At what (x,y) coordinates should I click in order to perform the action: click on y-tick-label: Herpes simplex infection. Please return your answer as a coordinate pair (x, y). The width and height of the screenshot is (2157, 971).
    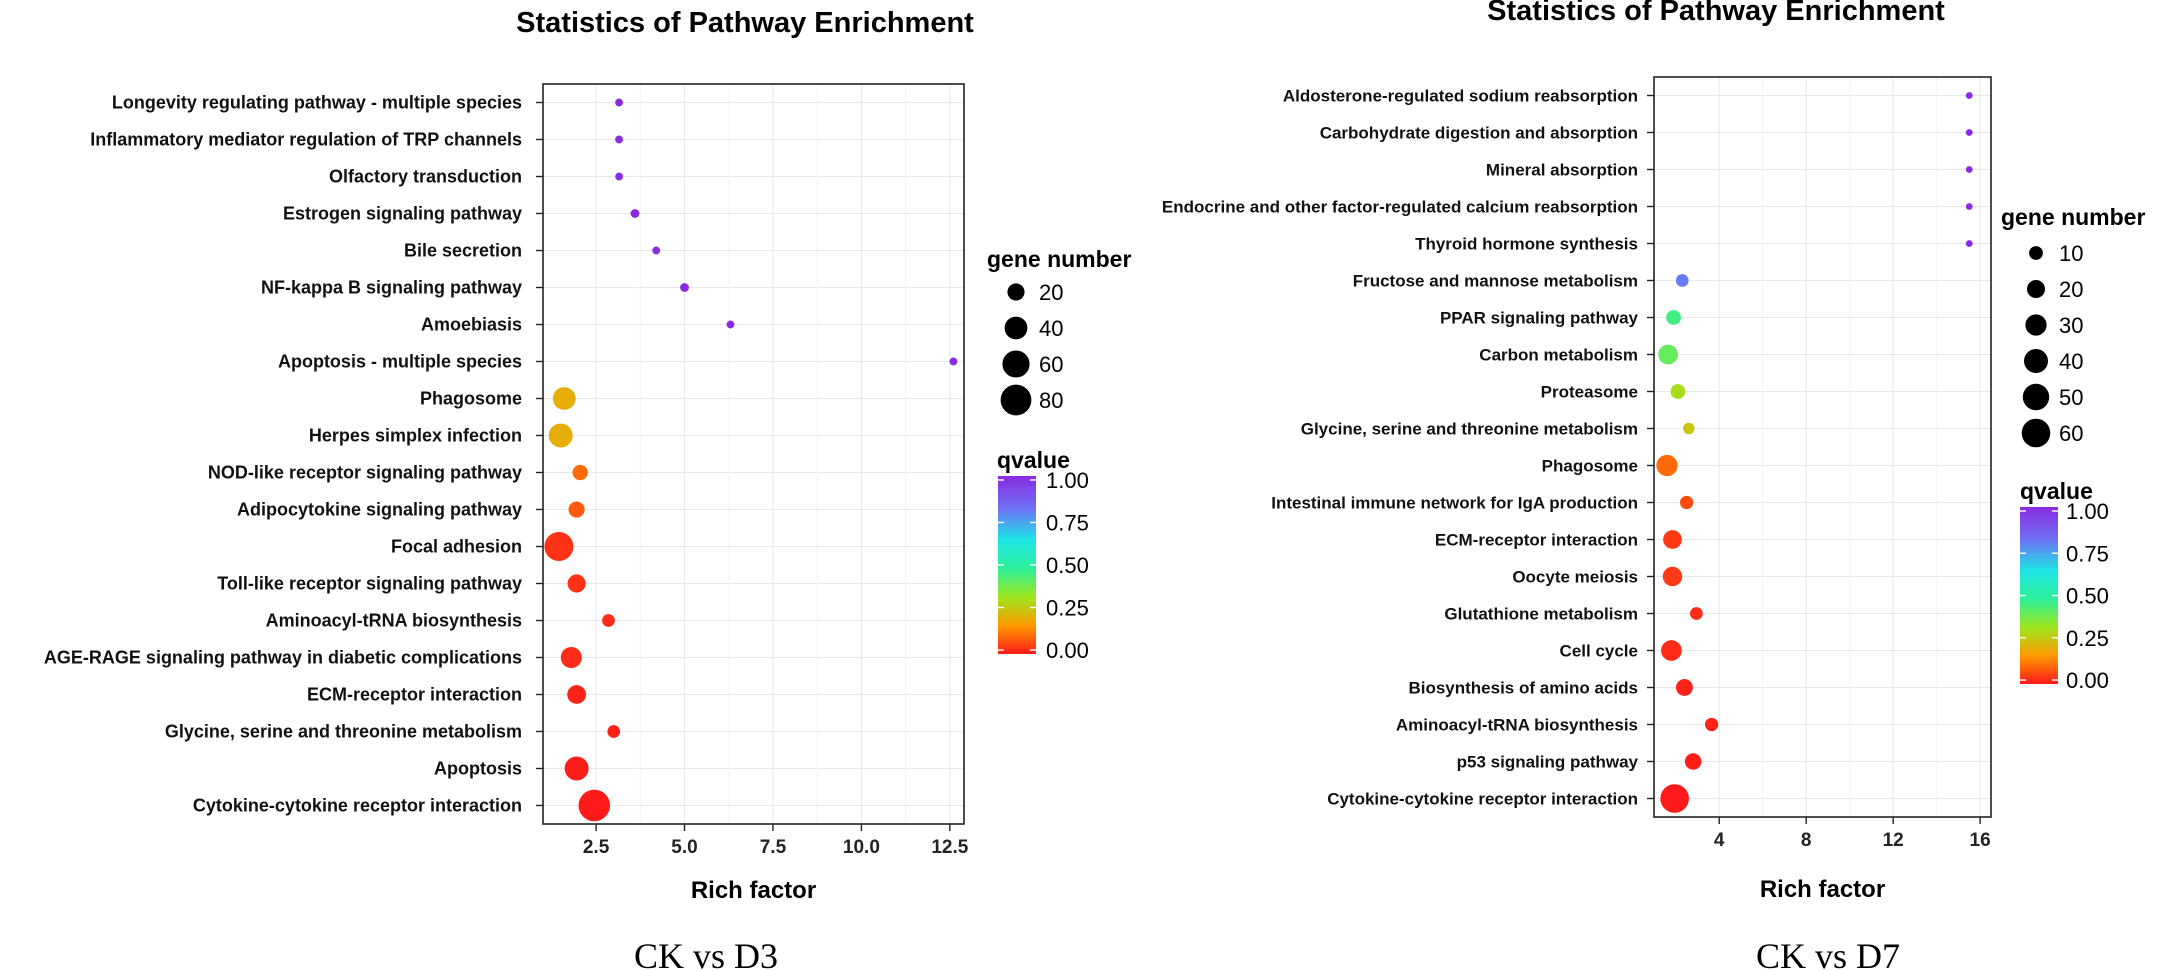
    Looking at the image, I should click on (415, 436).